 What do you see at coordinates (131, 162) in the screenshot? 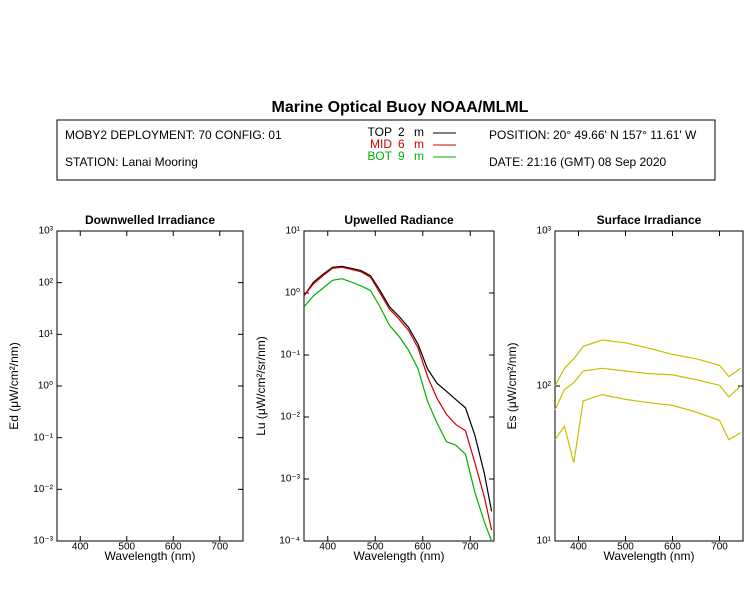
I see `station: STATION: Lanai Mooring` at bounding box center [131, 162].